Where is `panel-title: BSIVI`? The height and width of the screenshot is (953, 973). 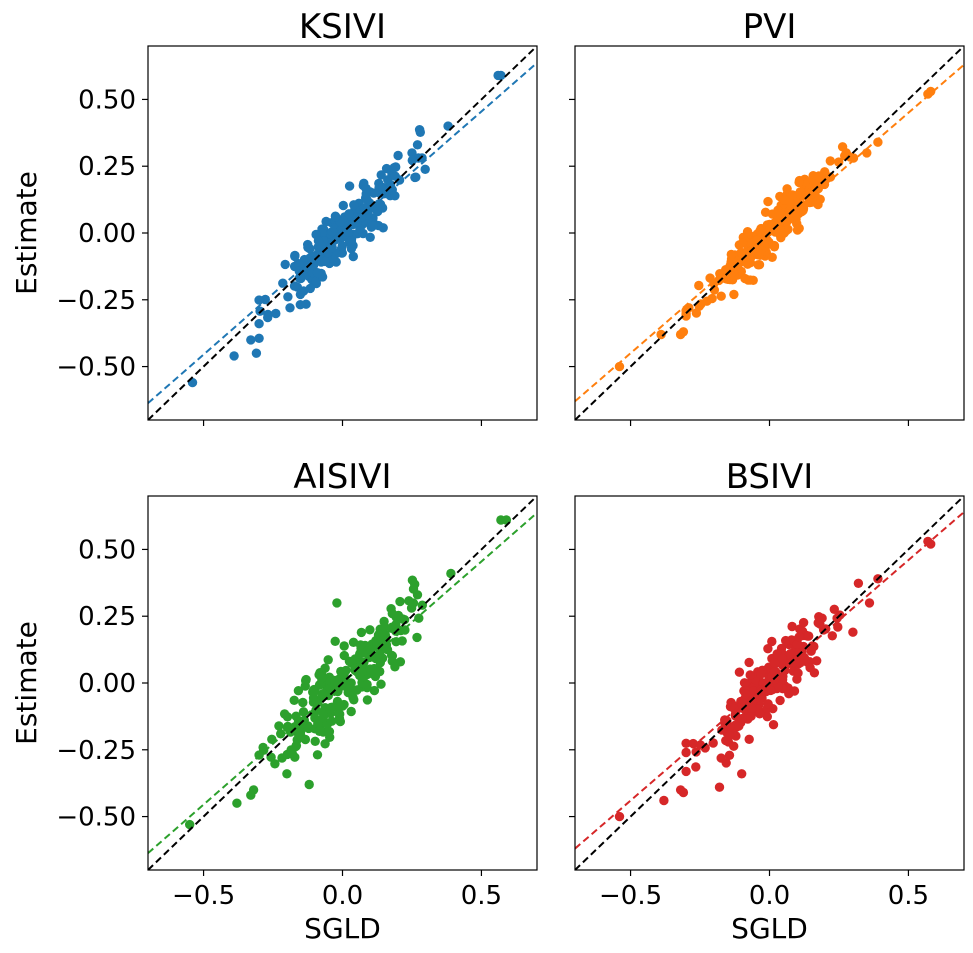
panel-title: BSIVI is located at coordinates (770, 477).